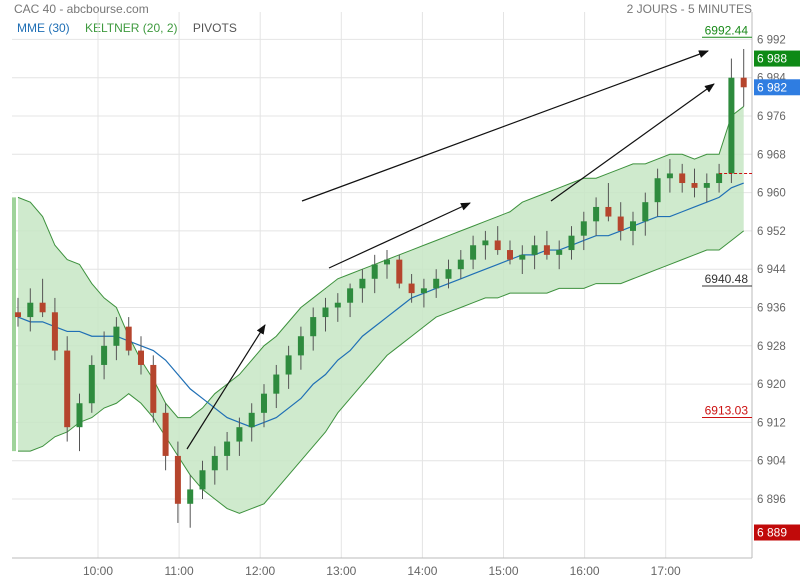 This screenshot has height=580, width=800. I want to click on y-tick-label: 6 928, so click(771, 347).